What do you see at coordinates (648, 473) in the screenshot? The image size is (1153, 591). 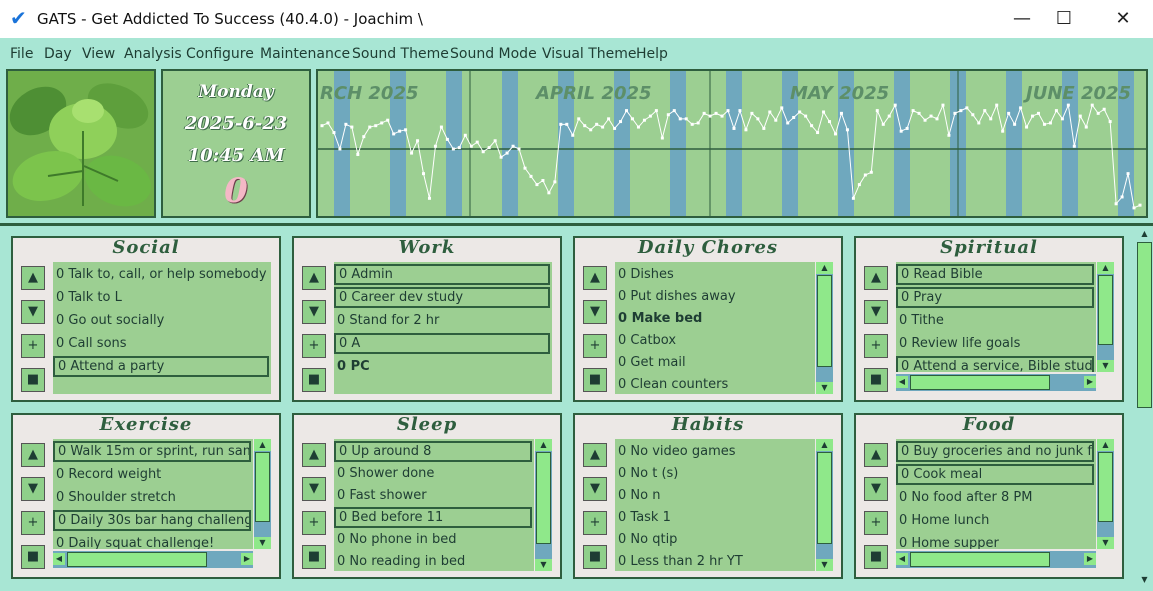 I see `habit-item: 0 No t (s)` at bounding box center [648, 473].